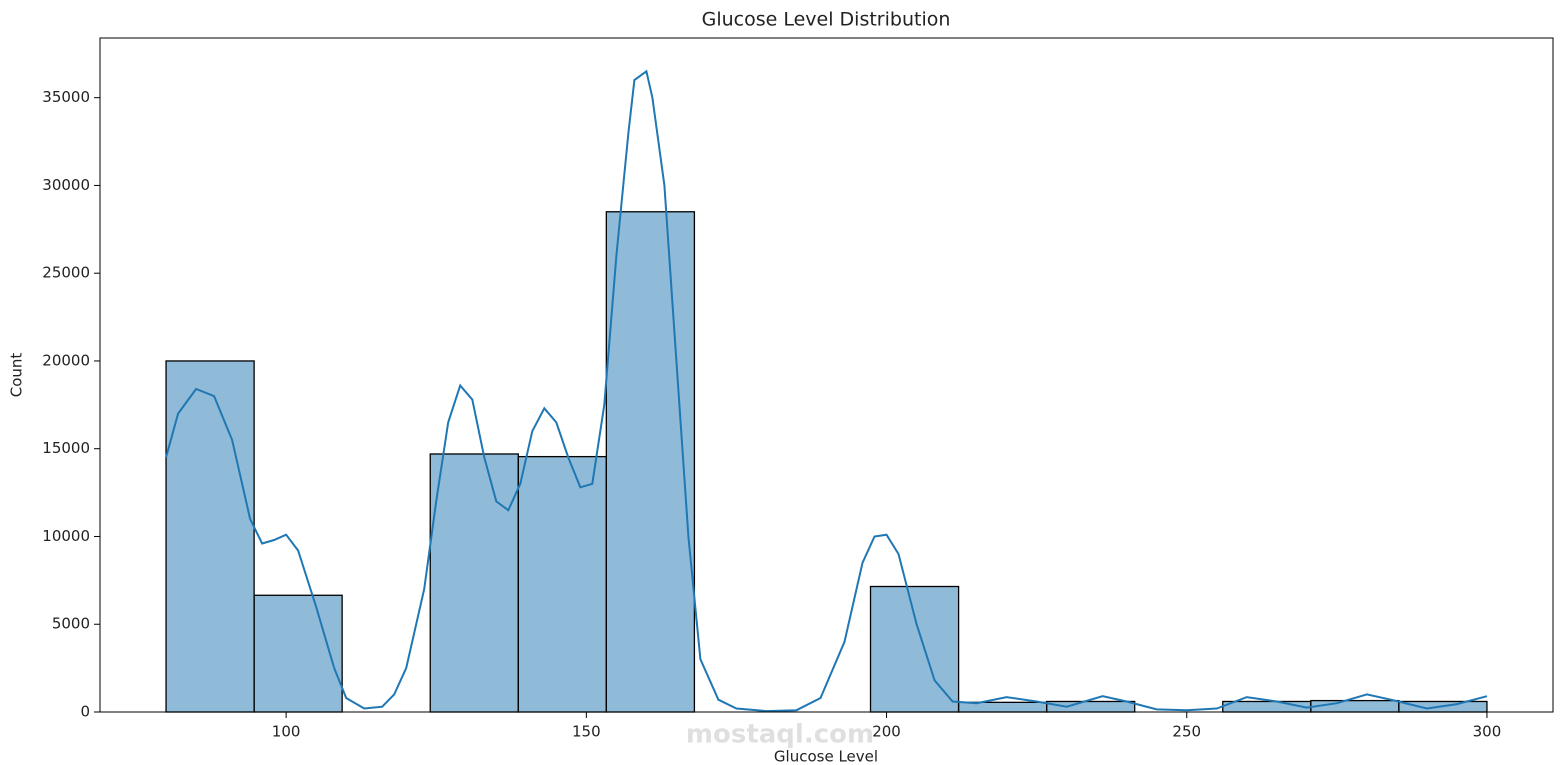 This screenshot has width=1568, height=765. What do you see at coordinates (66, 97) in the screenshot?
I see `y-tick-label: 35000` at bounding box center [66, 97].